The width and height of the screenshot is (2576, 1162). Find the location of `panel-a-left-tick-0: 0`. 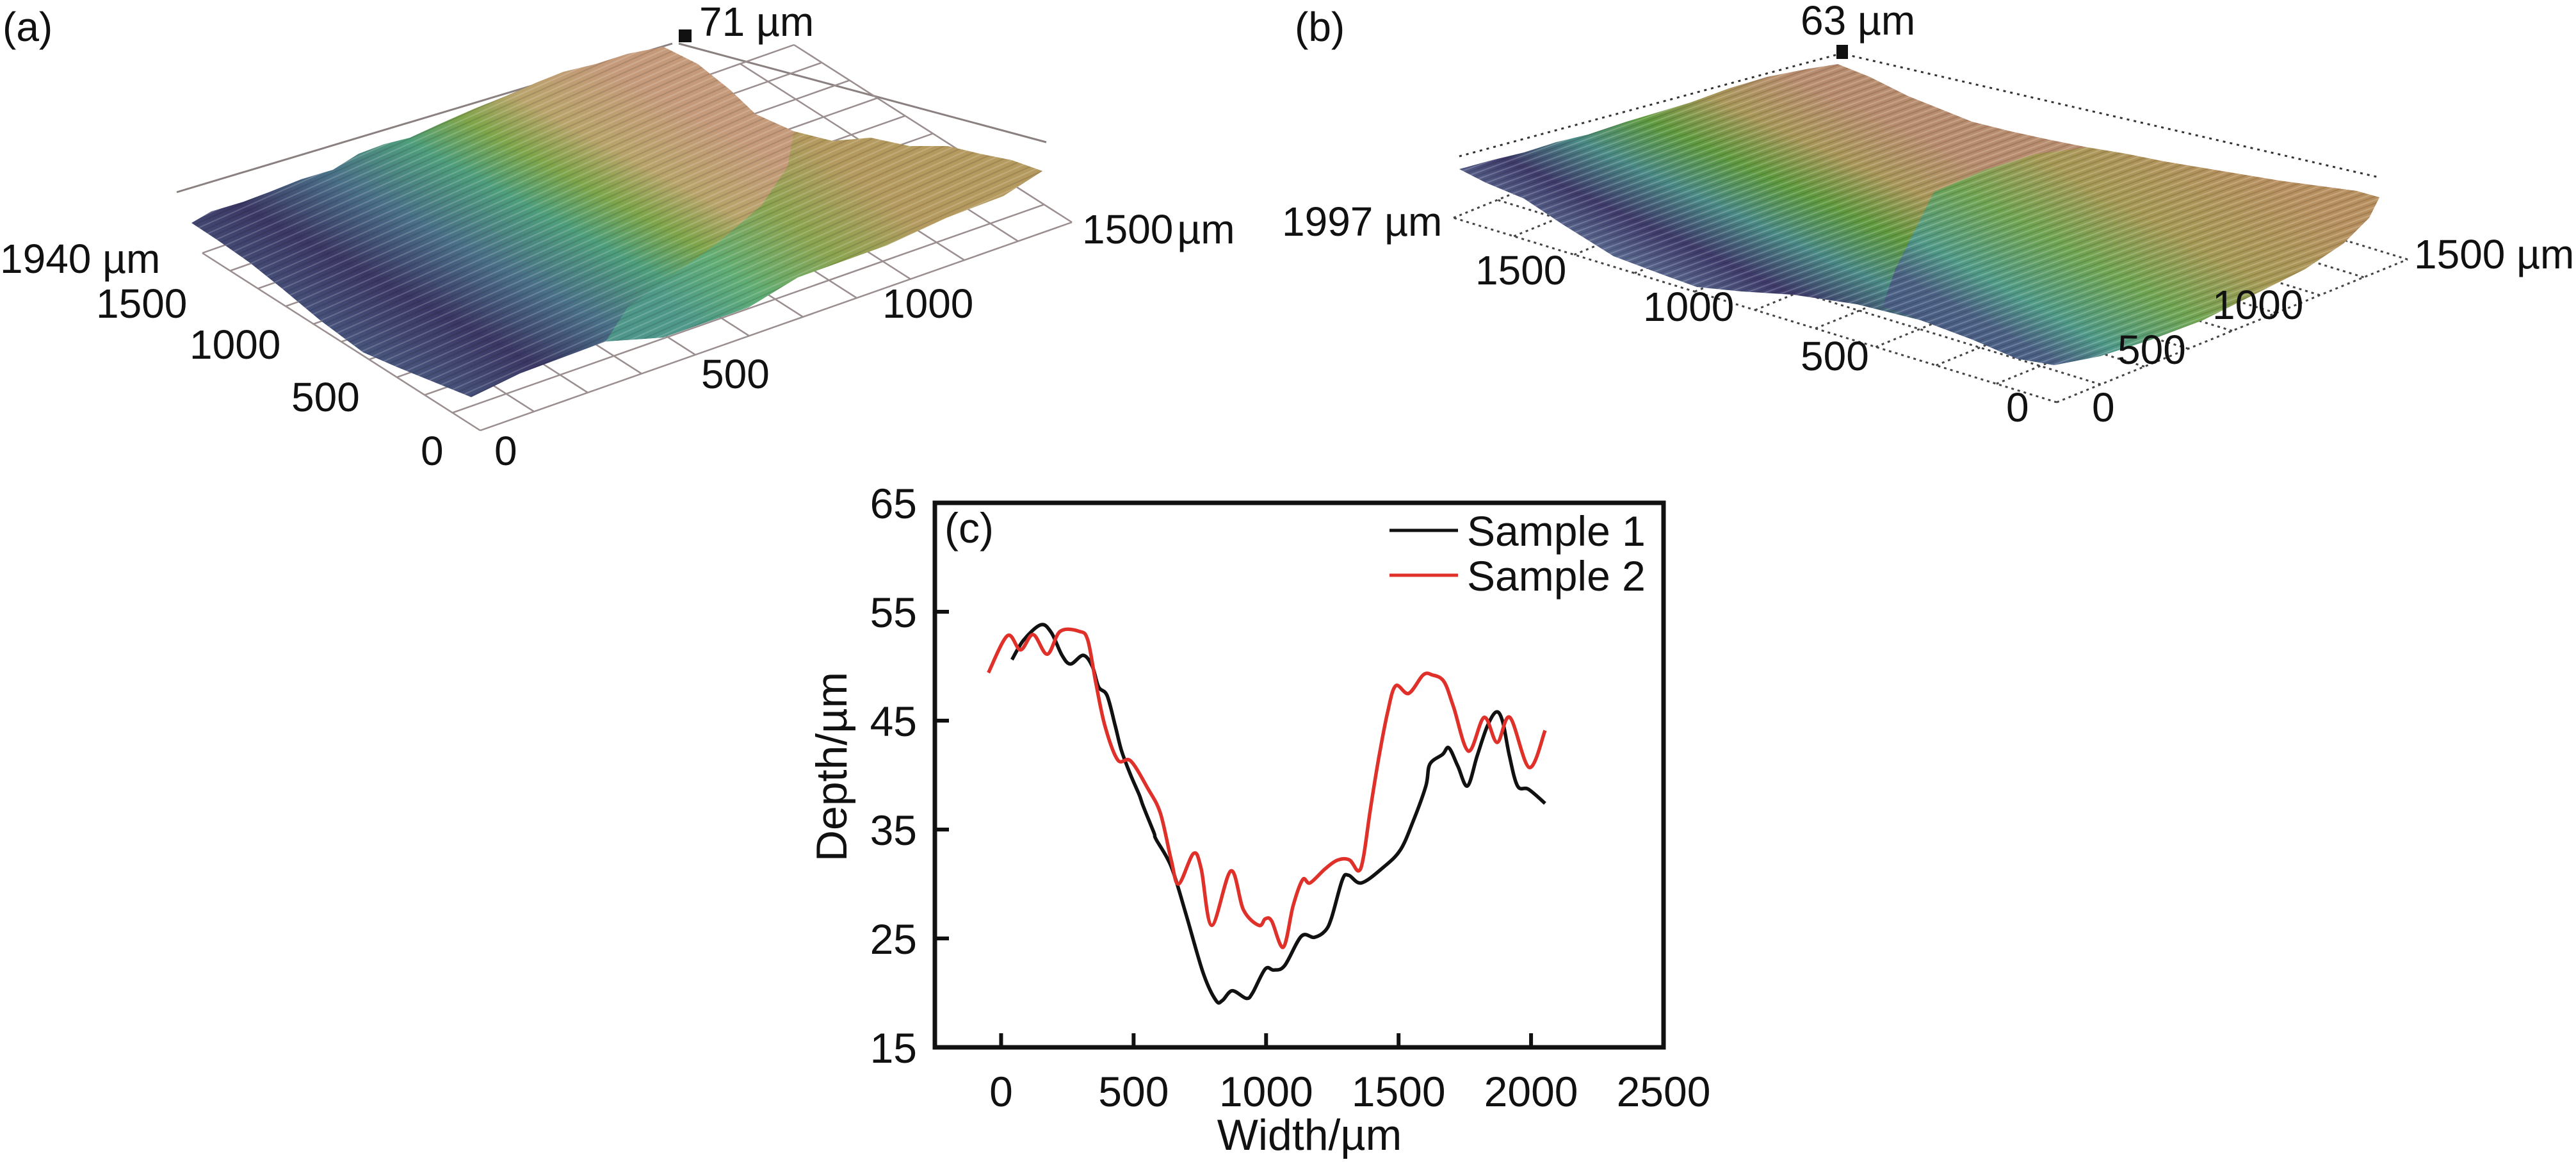

panel-a-left-tick-0: 0 is located at coordinates (432, 451).